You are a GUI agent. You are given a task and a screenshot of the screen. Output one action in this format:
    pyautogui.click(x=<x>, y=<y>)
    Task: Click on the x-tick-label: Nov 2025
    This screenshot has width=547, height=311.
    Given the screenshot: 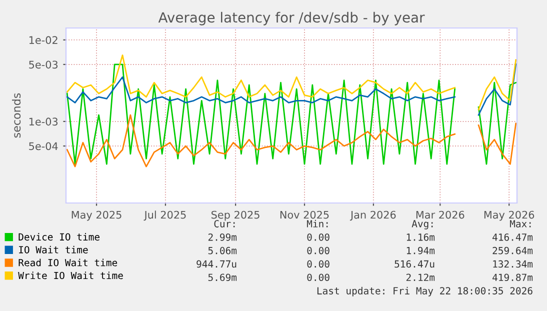 What is the action you would take?
    pyautogui.click(x=304, y=214)
    